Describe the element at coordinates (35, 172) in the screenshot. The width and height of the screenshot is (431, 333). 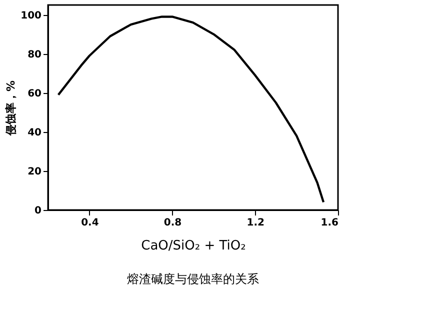
I see `y-tick-label: 20` at that location.